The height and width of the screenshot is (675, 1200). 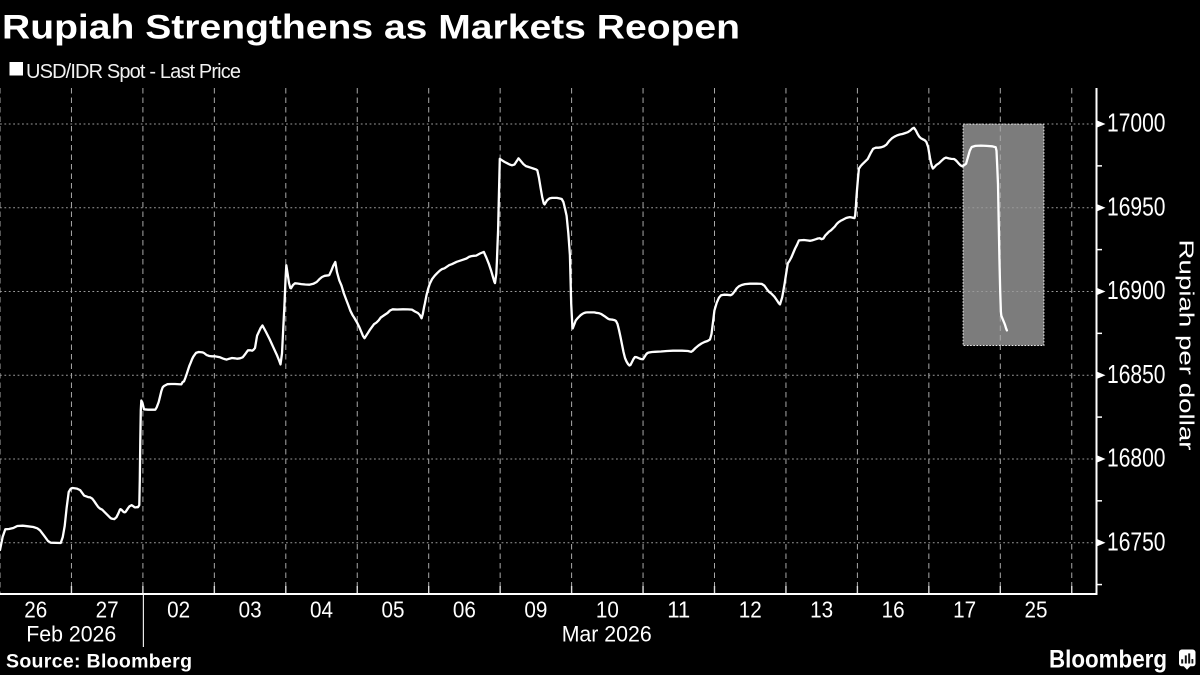 What do you see at coordinates (71, 634) in the screenshot?
I see `svg-text: Feb 2026` at bounding box center [71, 634].